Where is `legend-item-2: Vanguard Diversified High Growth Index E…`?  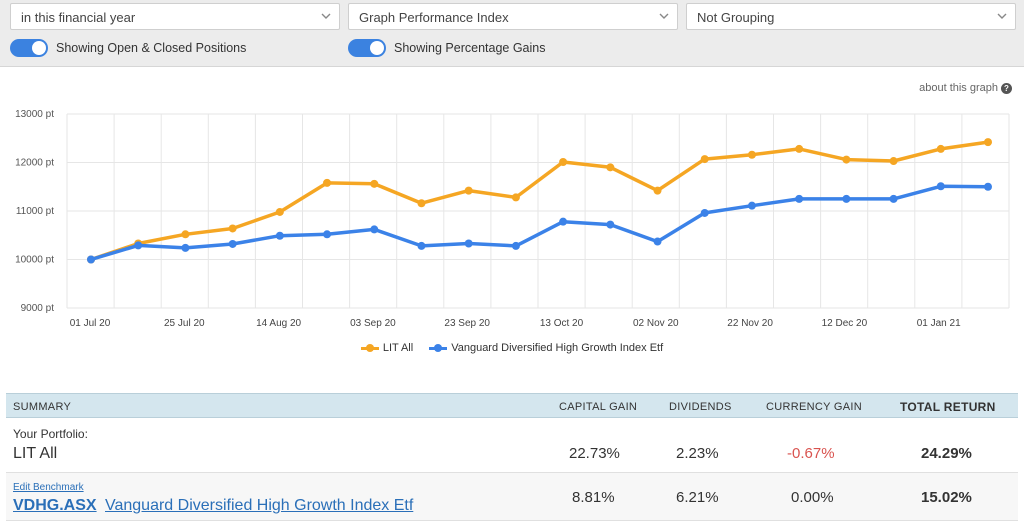 legend-item-2: Vanguard Diversified High Growth Index E… is located at coordinates (546, 348).